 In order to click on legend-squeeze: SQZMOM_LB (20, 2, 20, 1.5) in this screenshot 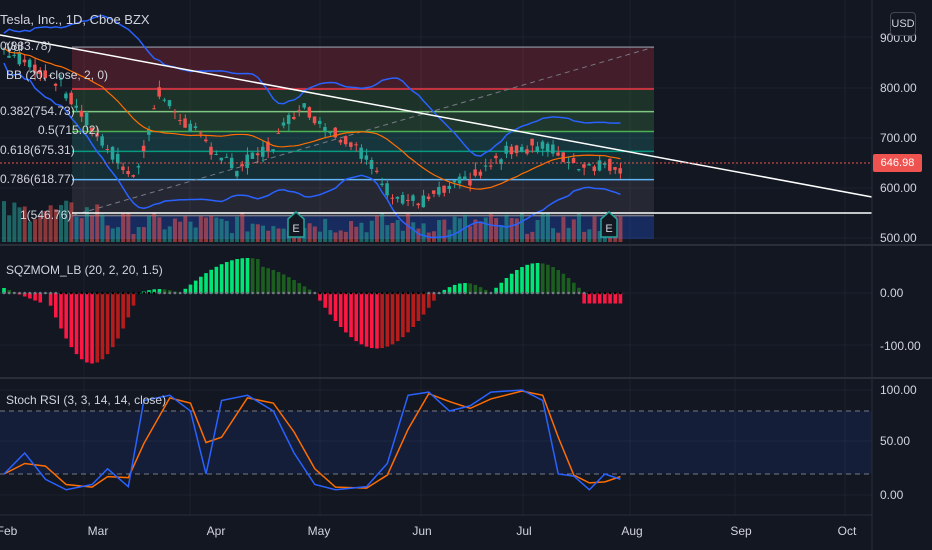, I will do `click(84, 270)`.